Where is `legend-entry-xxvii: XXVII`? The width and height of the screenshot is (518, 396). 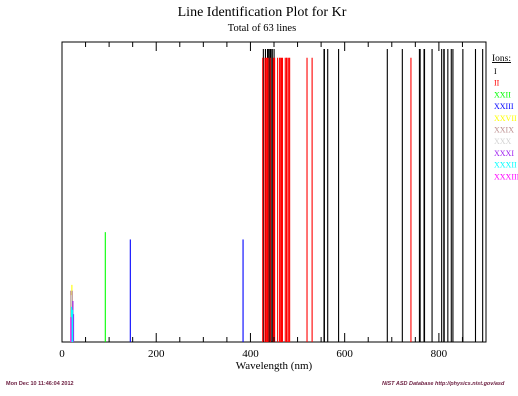
legend-entry-xxvii: XXVII is located at coordinates (505, 118).